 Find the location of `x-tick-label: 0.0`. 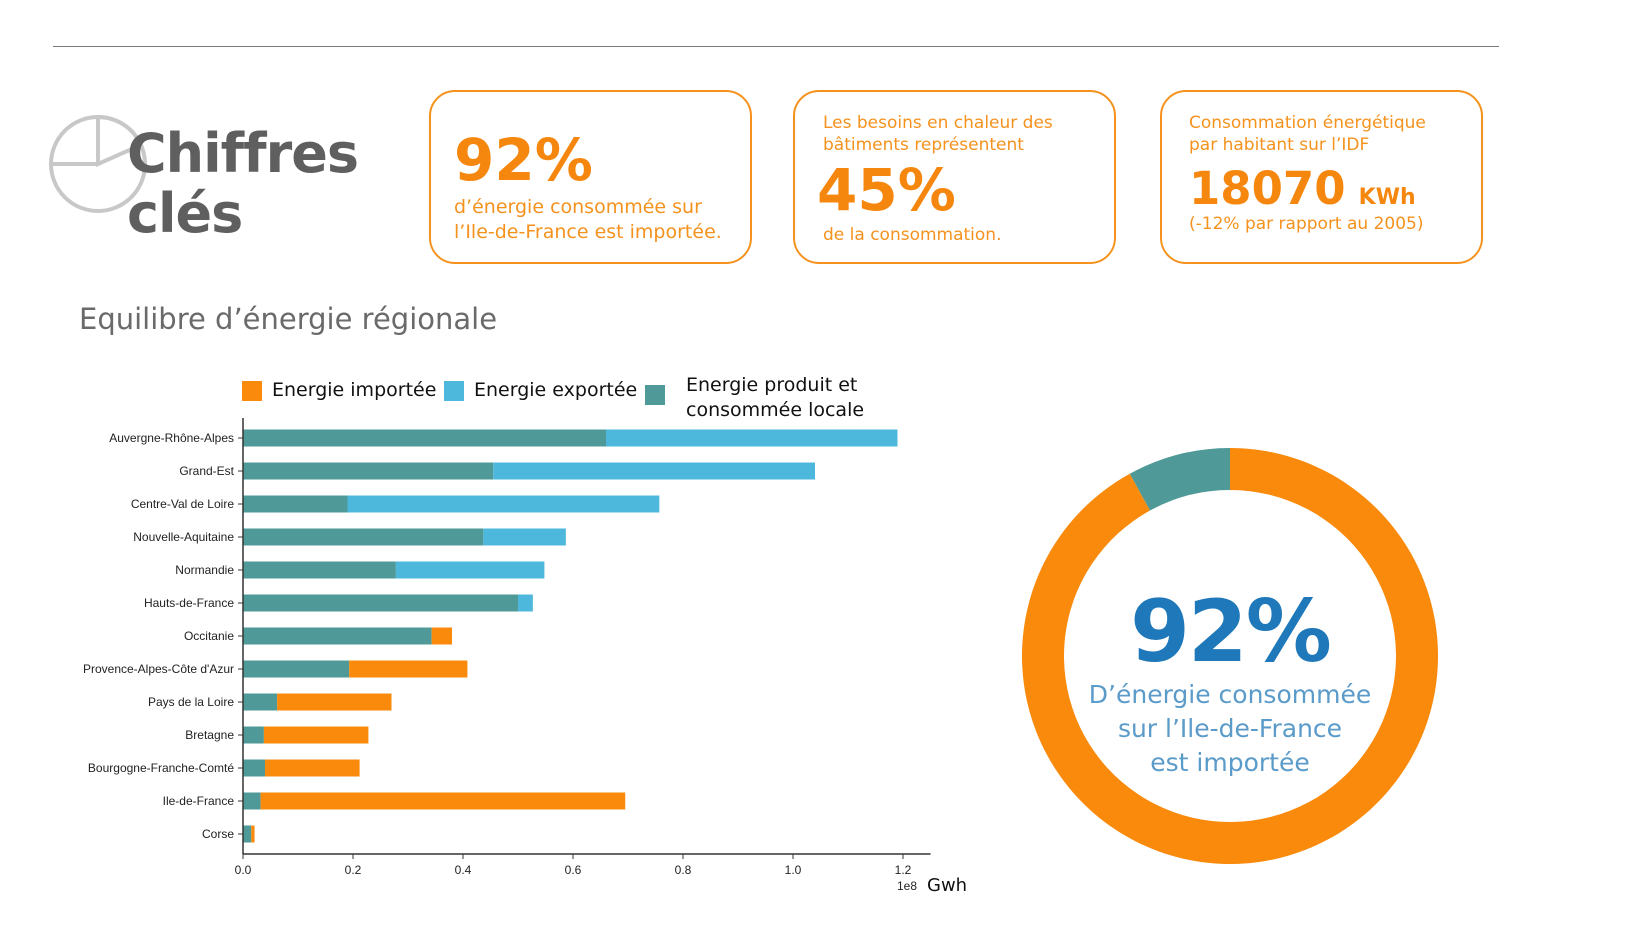

x-tick-label: 0.0 is located at coordinates (243, 870).